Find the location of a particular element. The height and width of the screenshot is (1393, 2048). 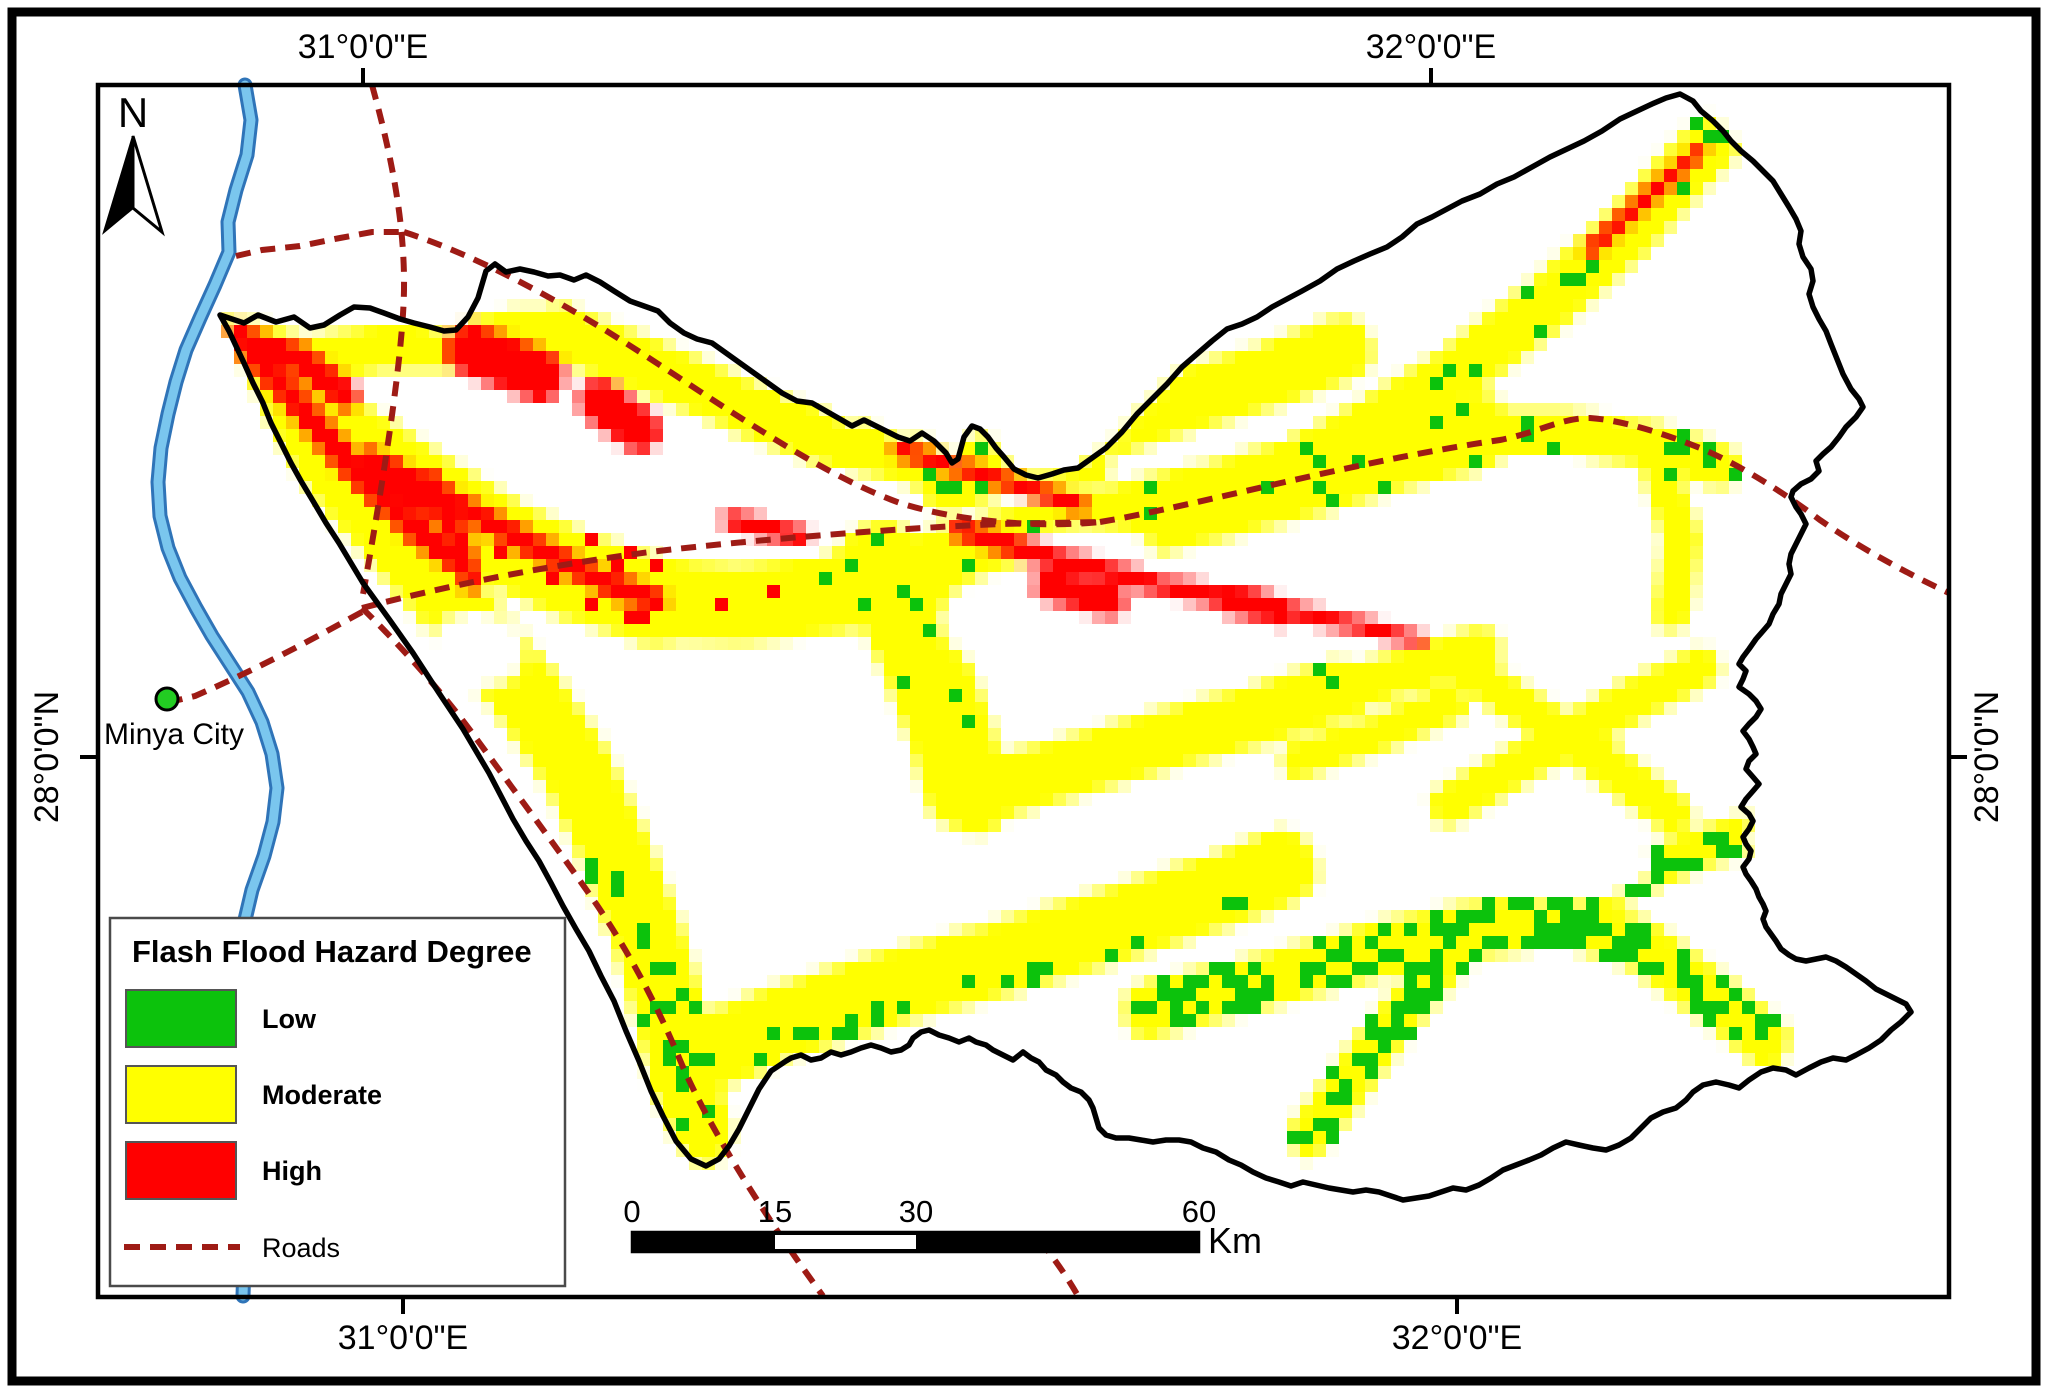

road-main-east is located at coordinates (1525, 505).